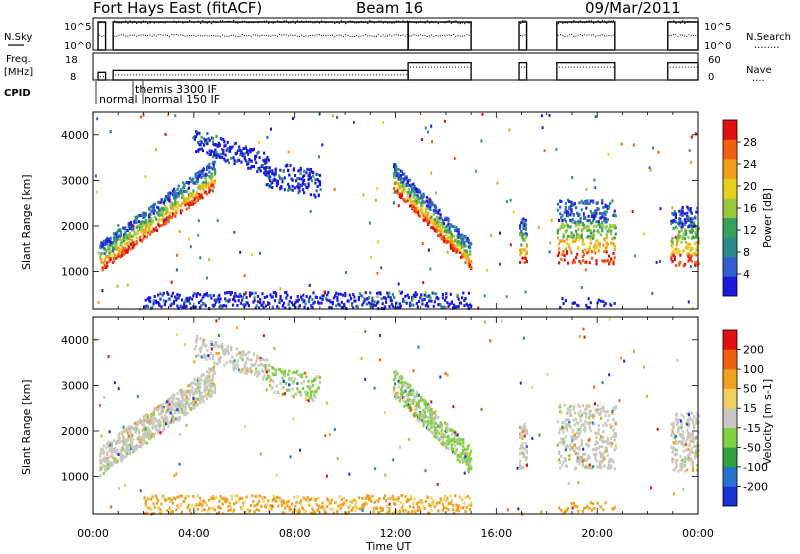 The height and width of the screenshot is (554, 800). I want to click on power-colorbar-label: 20, so click(750, 186).